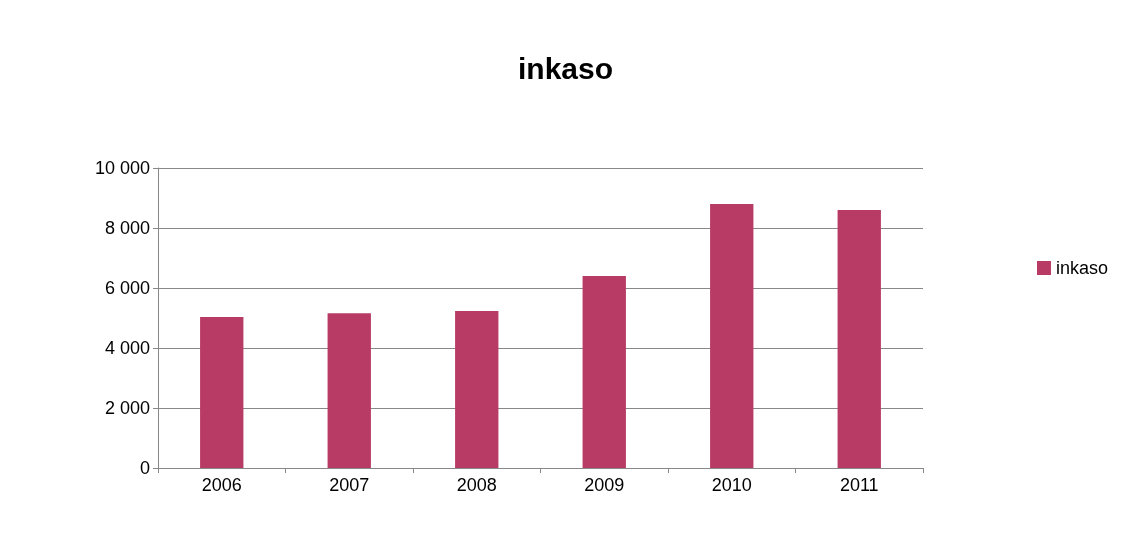 This screenshot has height=536, width=1131. I want to click on y-tick-label: 4 000, so click(127, 348).